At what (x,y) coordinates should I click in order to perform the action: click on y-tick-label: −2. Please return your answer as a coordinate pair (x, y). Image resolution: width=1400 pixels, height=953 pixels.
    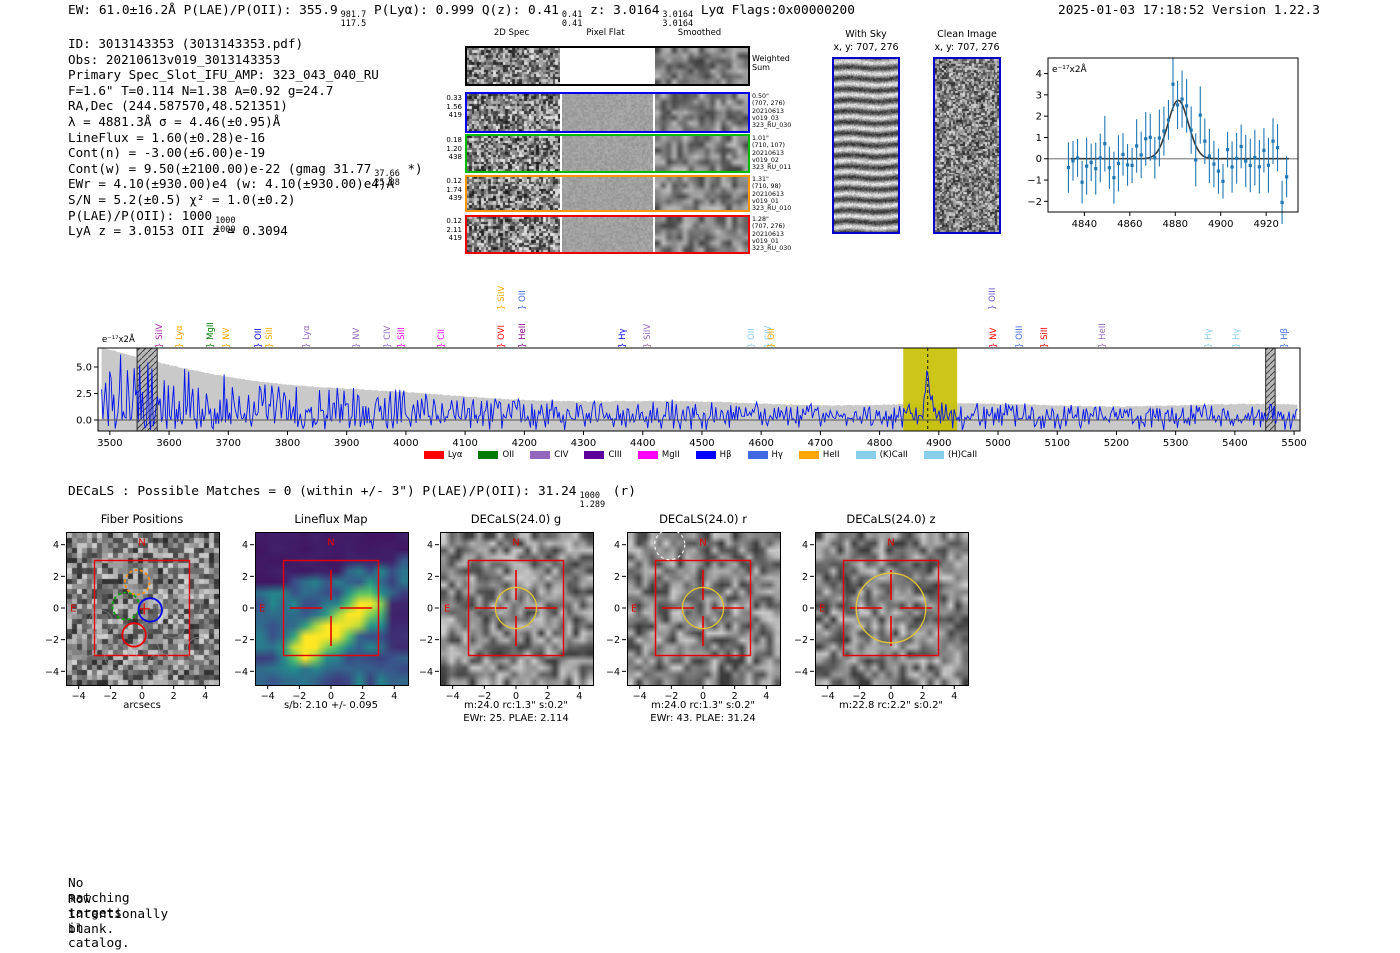
    Looking at the image, I should click on (1034, 202).